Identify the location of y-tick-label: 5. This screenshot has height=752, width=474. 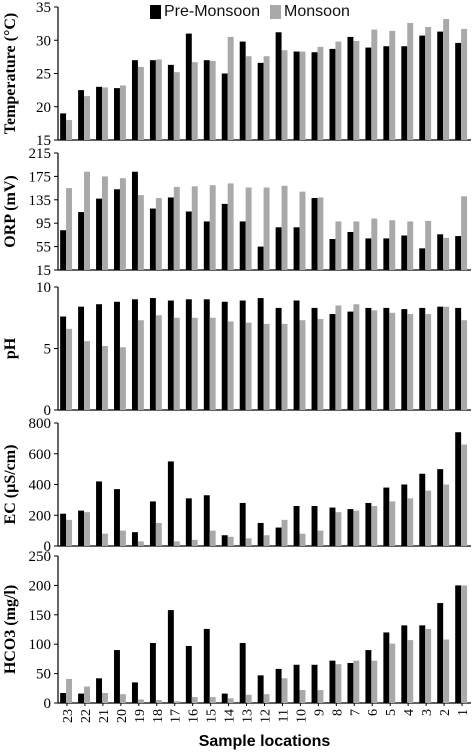
(48, 350).